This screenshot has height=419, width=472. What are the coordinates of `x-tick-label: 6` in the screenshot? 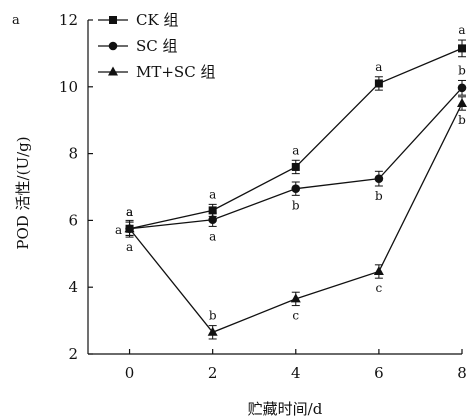 It's located at (379, 373).